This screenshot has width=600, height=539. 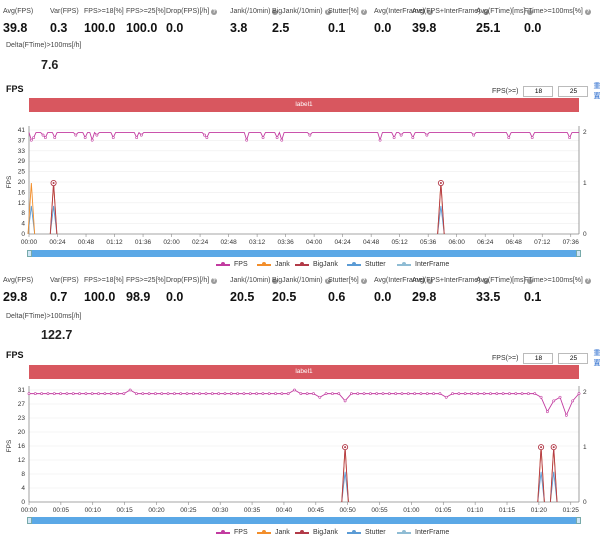 I want to click on stat-4: Drop(FPS)[/h]? 0.0, so click(x=192, y=290).